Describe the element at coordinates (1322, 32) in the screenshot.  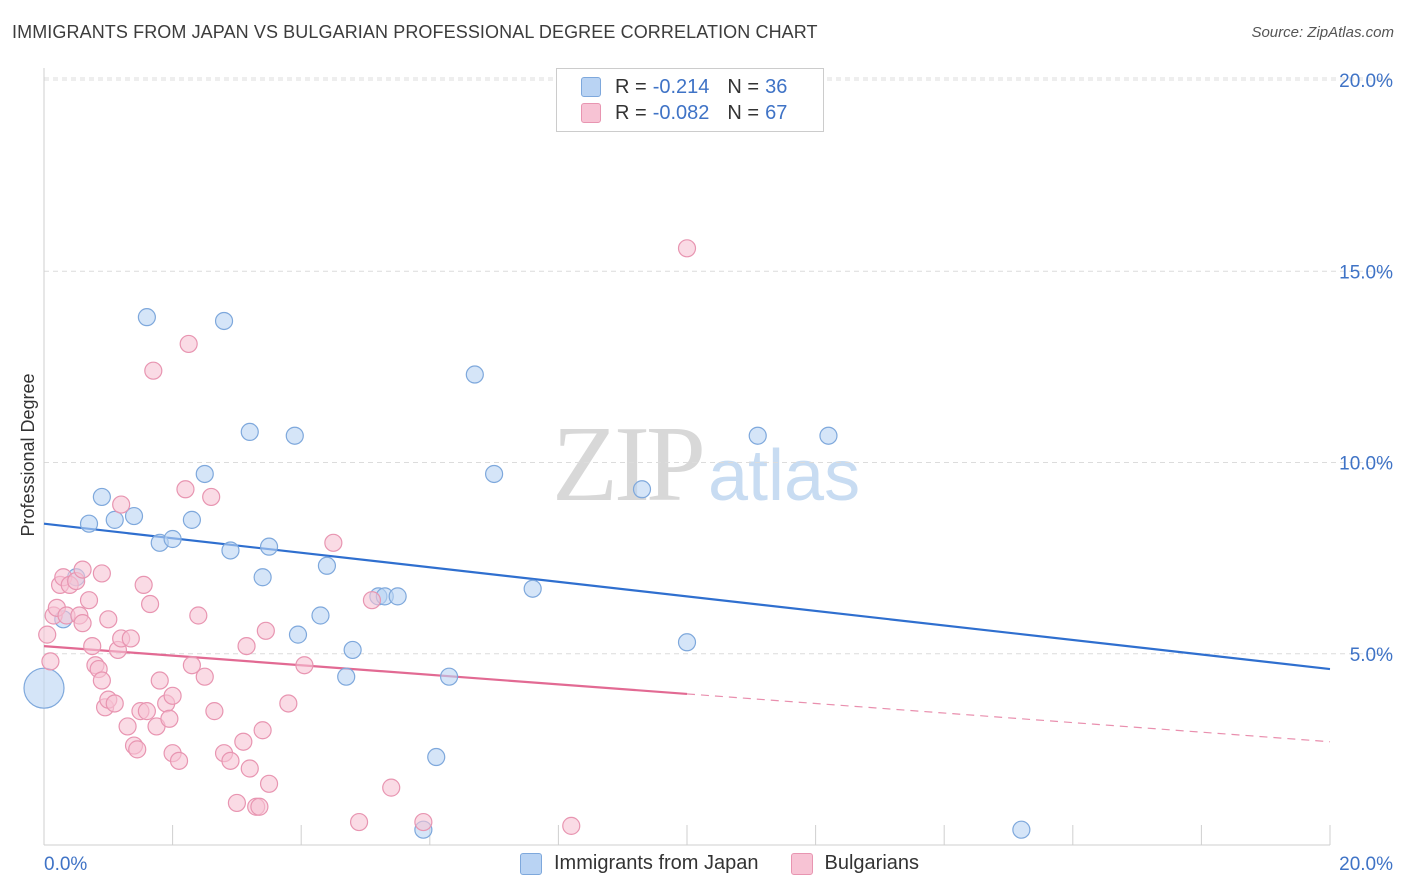
I see `source-credit: Source: ZipAtlas.com` at that location.